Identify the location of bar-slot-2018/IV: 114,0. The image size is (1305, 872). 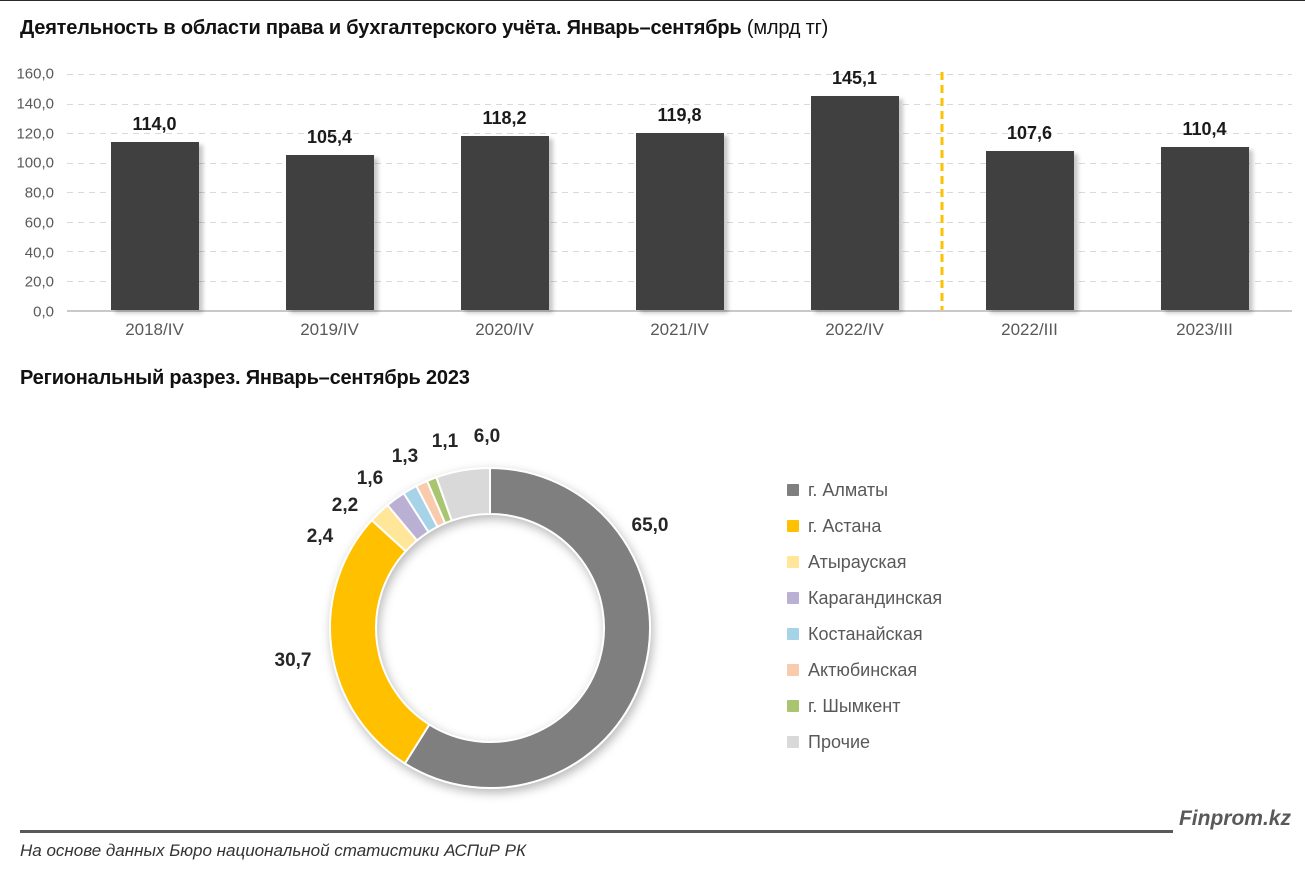
(154, 192).